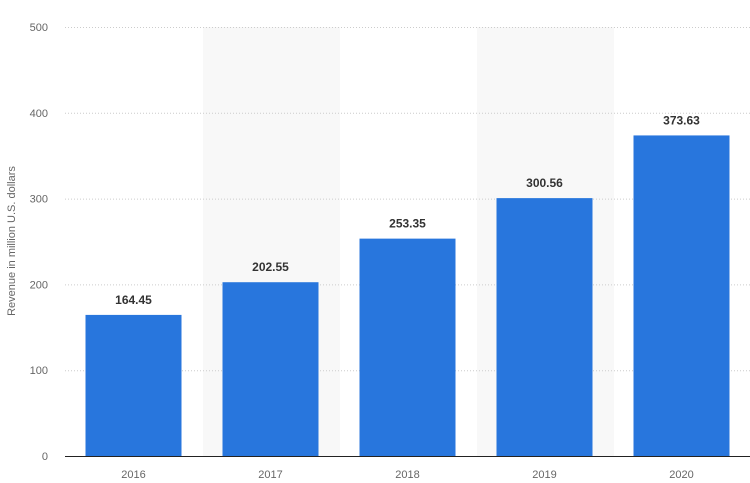 Image resolution: width=750 pixels, height=483 pixels. What do you see at coordinates (12, 241) in the screenshot?
I see `y-axis-label: Revenue in million U.S. dollars` at bounding box center [12, 241].